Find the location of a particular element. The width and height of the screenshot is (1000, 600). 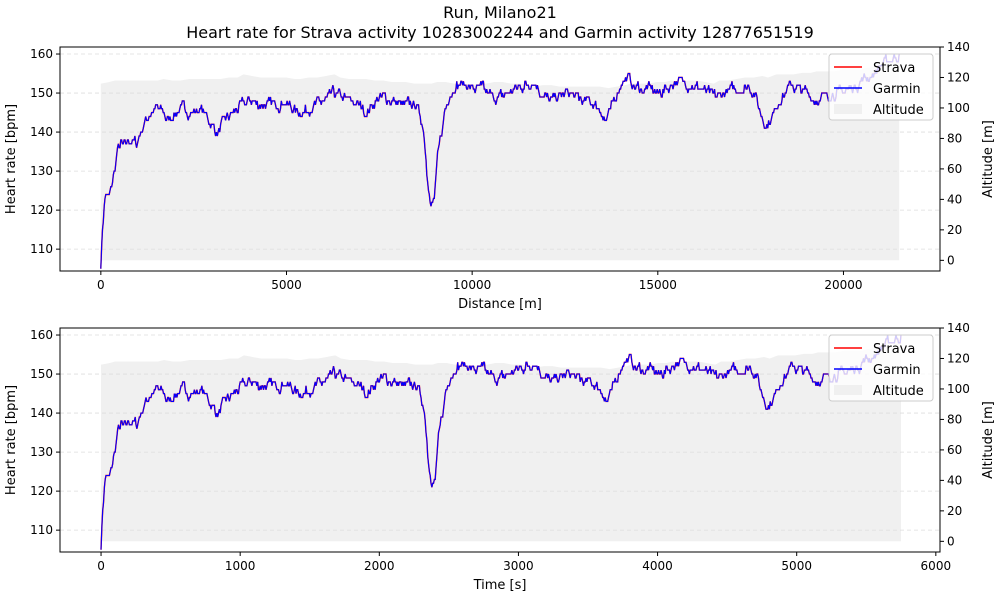

x-tick-label: 10000 is located at coordinates (472, 285).